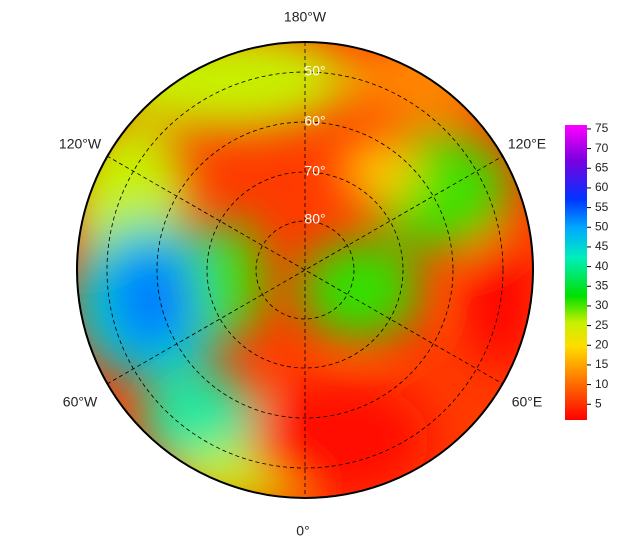 The width and height of the screenshot is (625, 557). What do you see at coordinates (527, 402) in the screenshot?
I see `longitude-label: 60°E` at bounding box center [527, 402].